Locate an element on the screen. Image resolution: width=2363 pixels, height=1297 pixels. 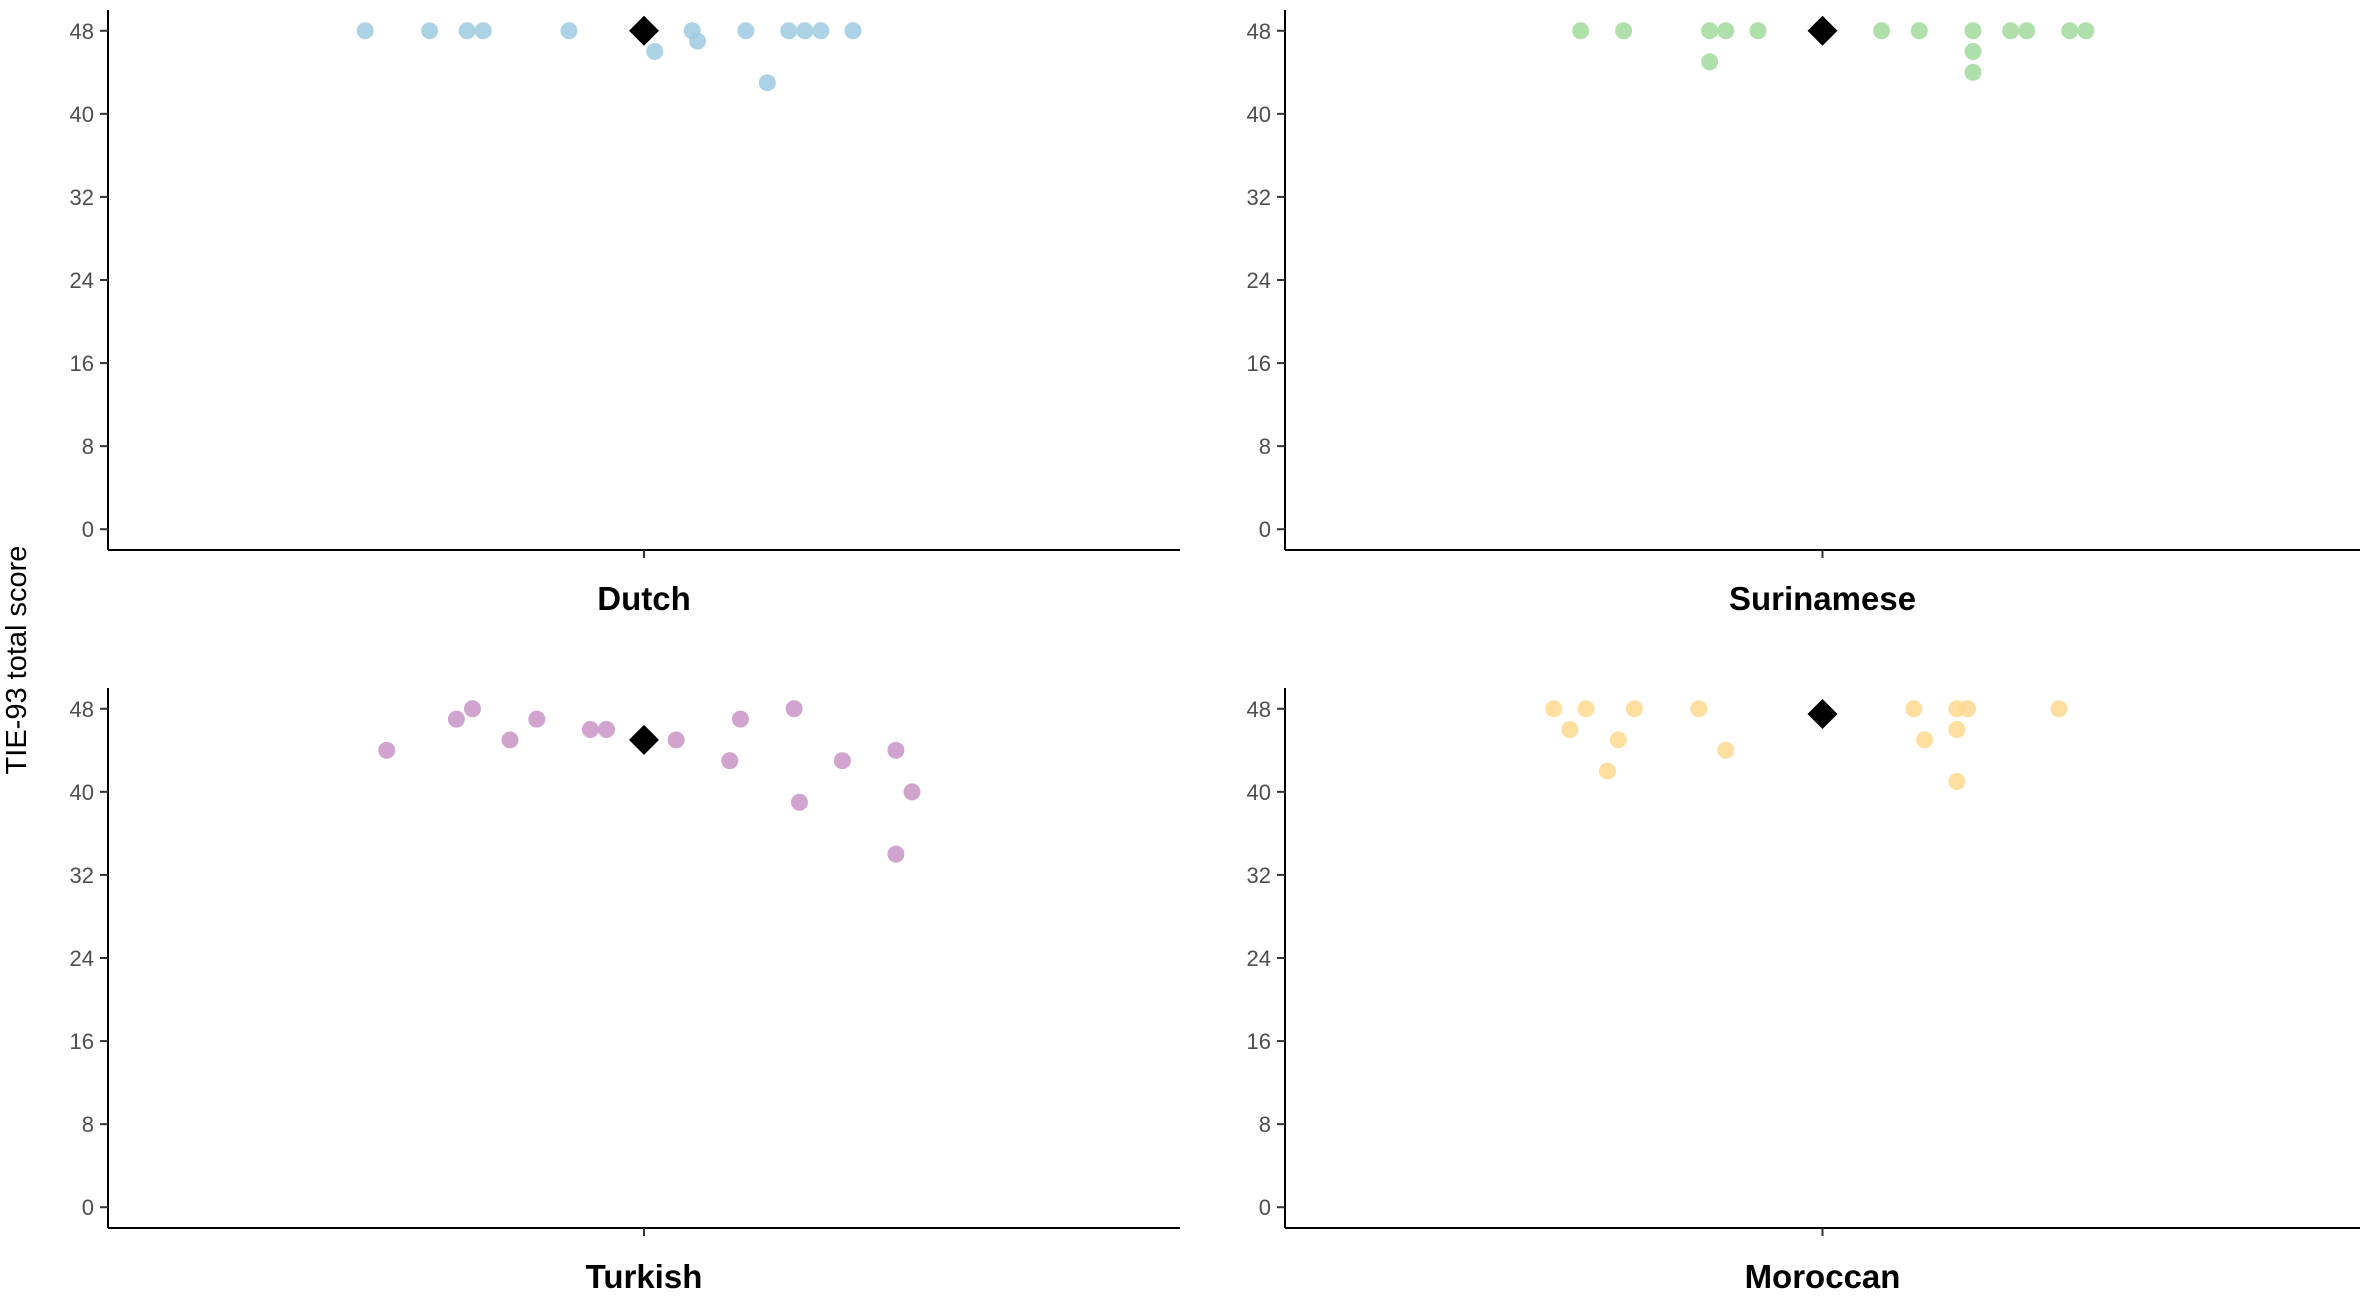
y-axis-label: TIE-93 total score is located at coordinates (17, 660).